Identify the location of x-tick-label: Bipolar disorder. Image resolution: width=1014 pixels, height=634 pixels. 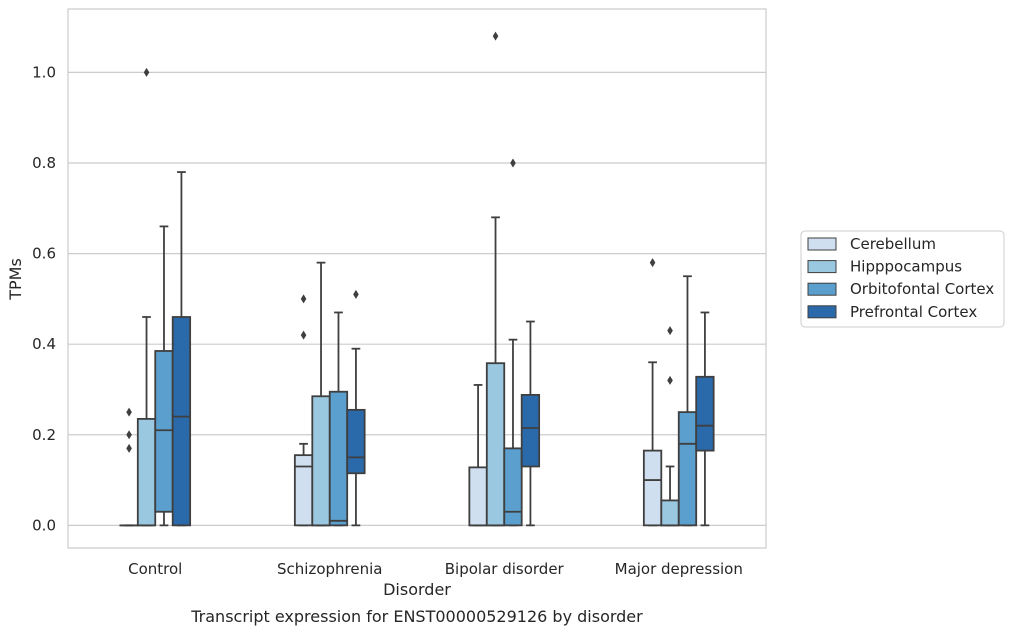
(505, 569).